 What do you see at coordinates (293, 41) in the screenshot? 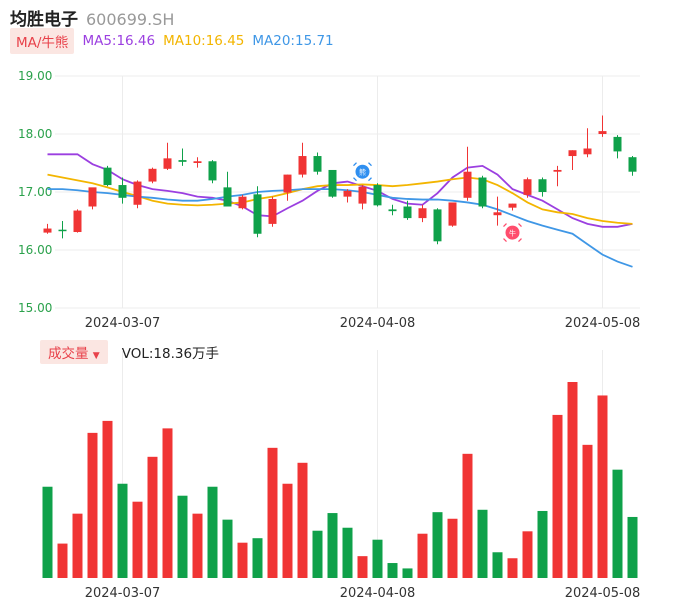
I see `ma20-value: MA20:15.71` at bounding box center [293, 41].